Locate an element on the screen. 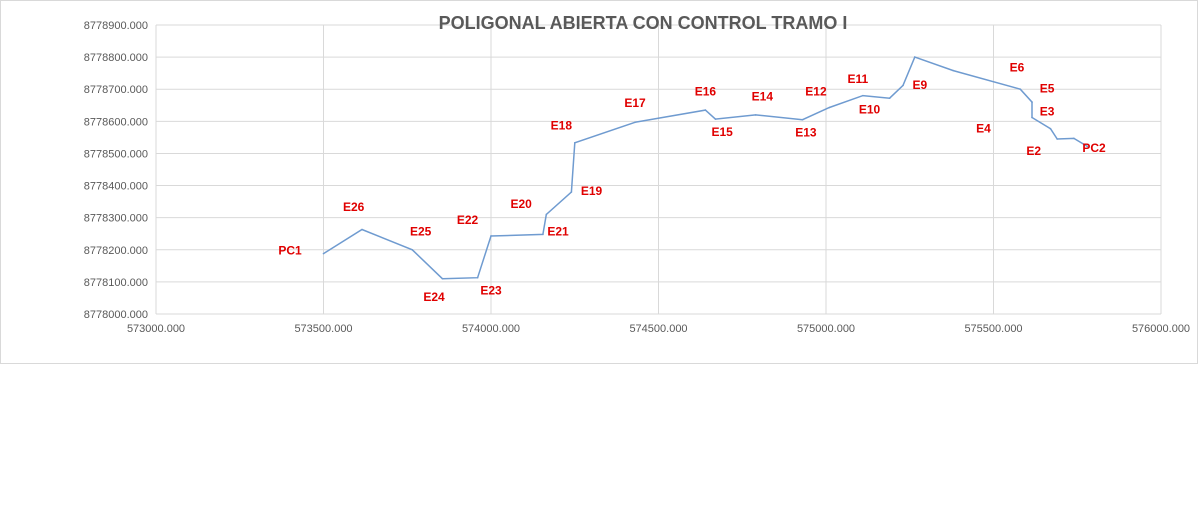  y-tick-label: 8778700.000 is located at coordinates (116, 90).